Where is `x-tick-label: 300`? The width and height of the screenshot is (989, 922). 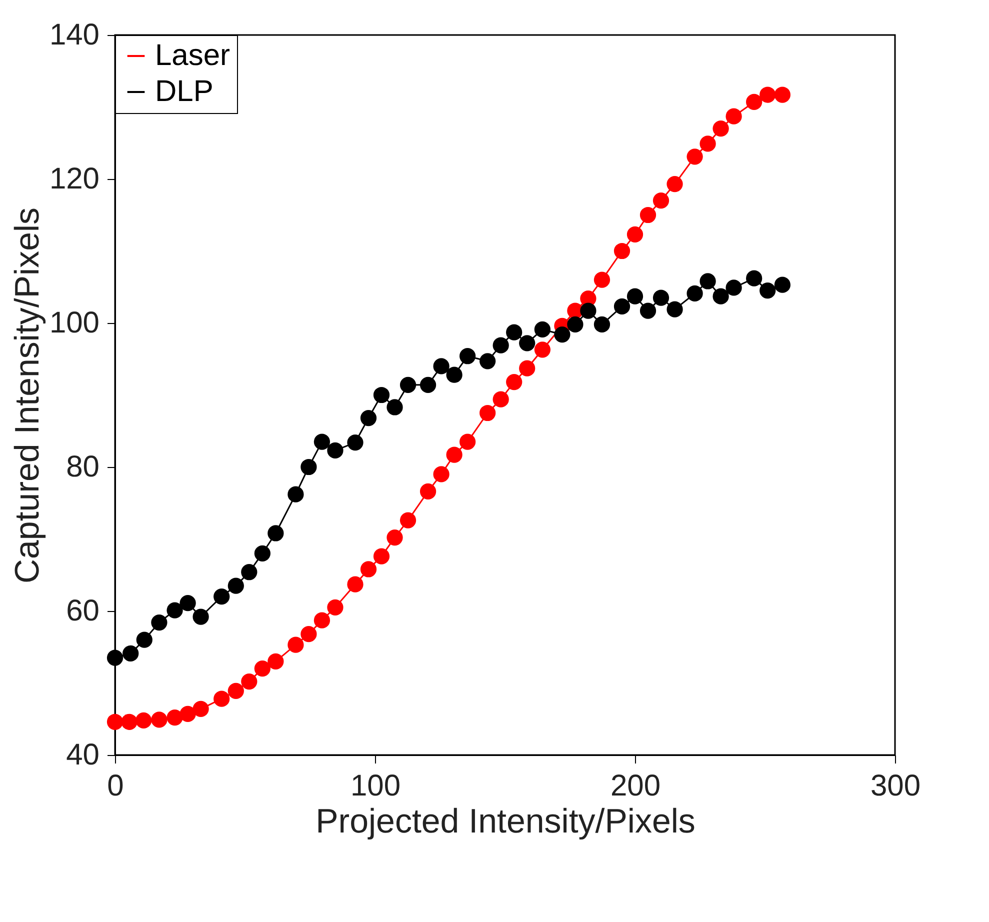 x-tick-label: 300 is located at coordinates (895, 786).